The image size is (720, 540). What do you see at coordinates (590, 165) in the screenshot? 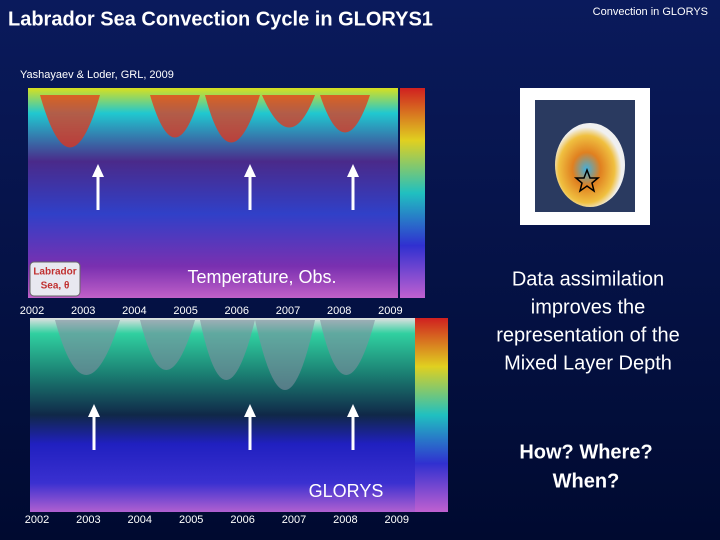
I see `map-field` at bounding box center [590, 165].